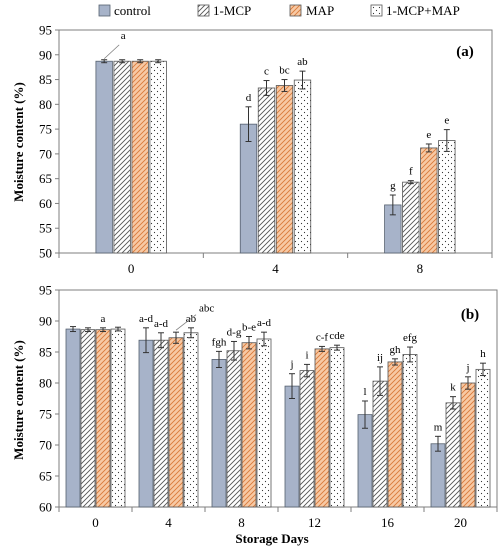  What do you see at coordinates (45, 54) in the screenshot?
I see `panel-a-y-tick-label-90: 90` at bounding box center [45, 54].